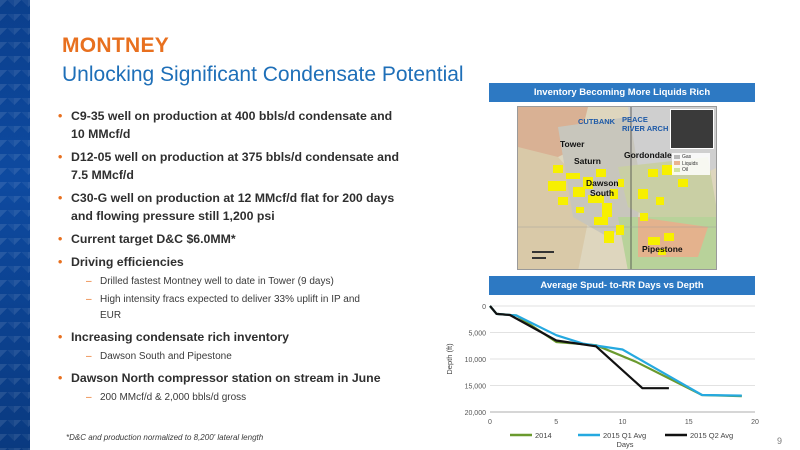 This screenshot has height=450, width=800. What do you see at coordinates (556, 422) in the screenshot?
I see `x-tick-label: 5` at bounding box center [556, 422].